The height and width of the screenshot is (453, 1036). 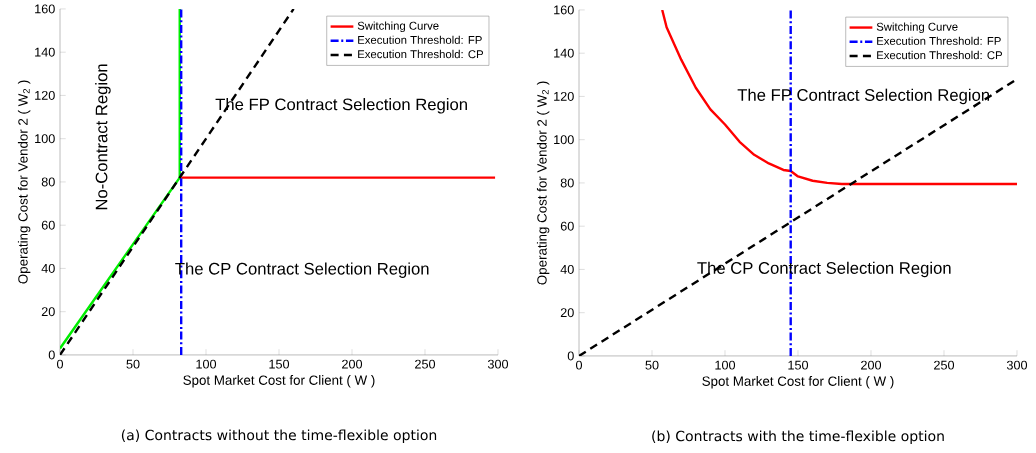 I want to click on annotation: No-Contract Region, so click(x=103, y=137).